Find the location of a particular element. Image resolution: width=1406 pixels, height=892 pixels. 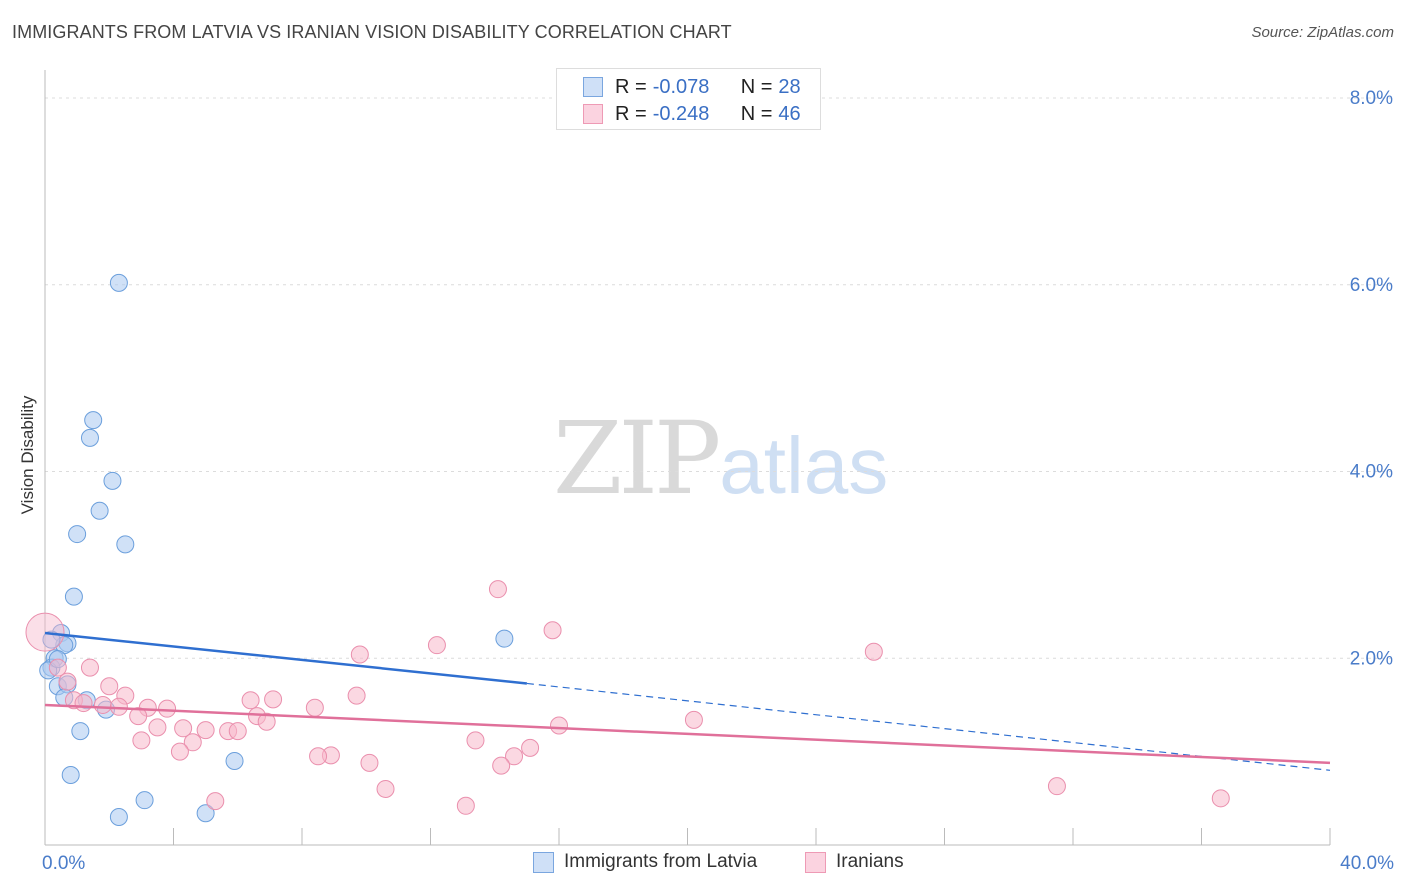

x-tick-labels: 0.0% 40.0% is located at coordinates (718, 863).